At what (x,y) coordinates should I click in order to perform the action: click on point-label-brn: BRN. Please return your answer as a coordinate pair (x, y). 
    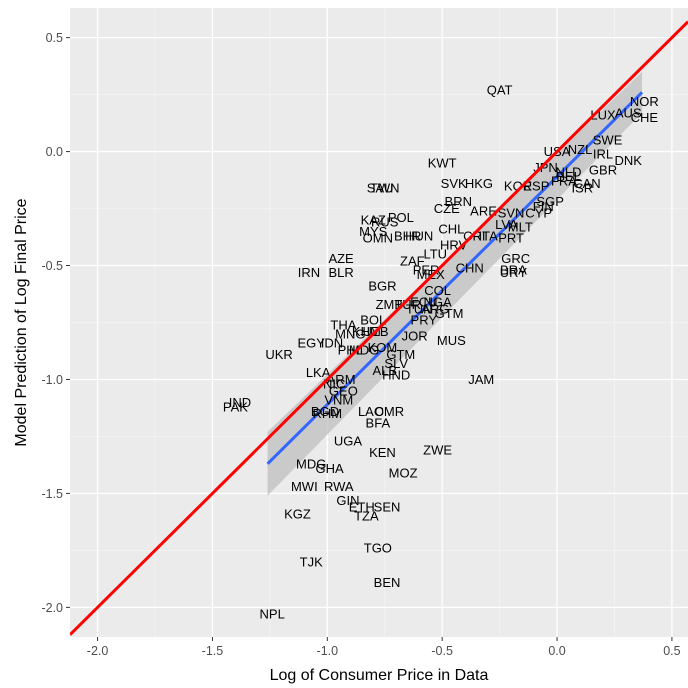
    Looking at the image, I should click on (458, 201).